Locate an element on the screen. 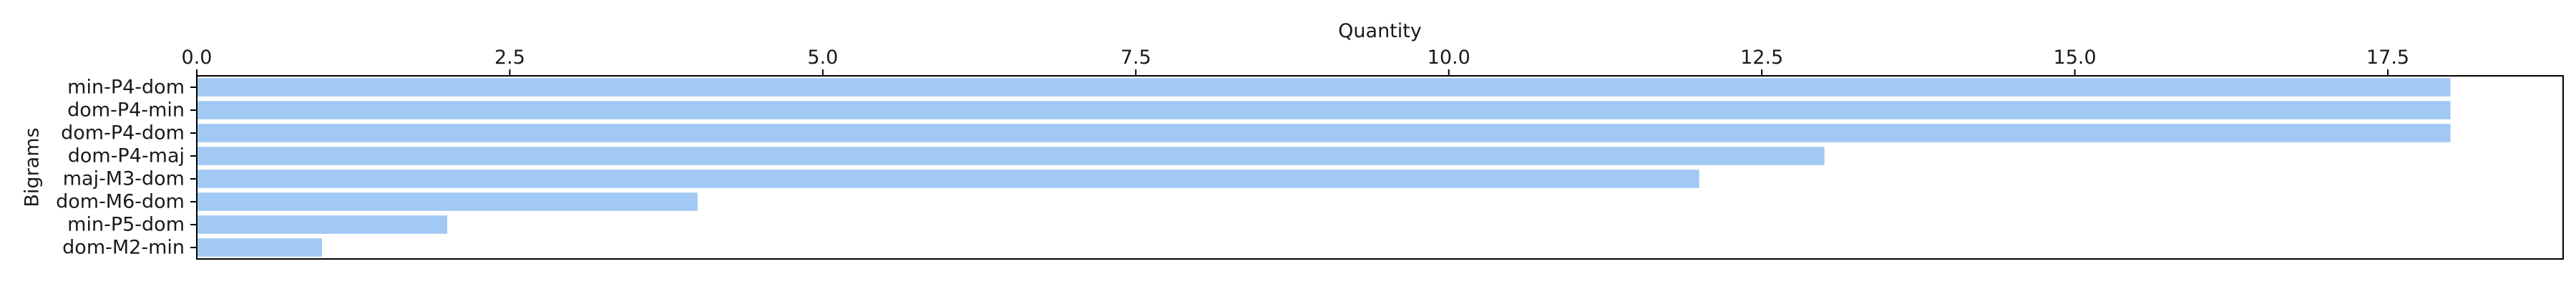  bar-maj-M3-dom is located at coordinates (948, 179).